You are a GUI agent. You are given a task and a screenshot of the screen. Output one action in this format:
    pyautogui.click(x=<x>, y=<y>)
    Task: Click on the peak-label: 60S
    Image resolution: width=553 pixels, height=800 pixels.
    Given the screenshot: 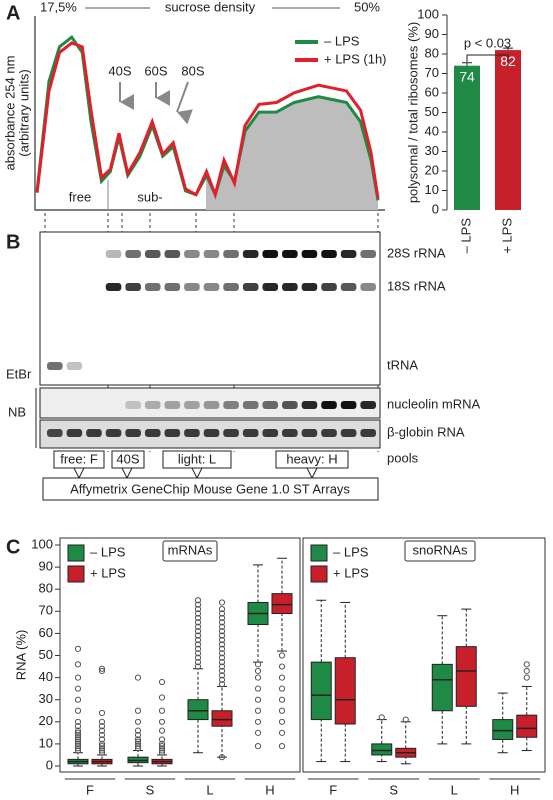 What is the action you would take?
    pyautogui.click(x=155, y=70)
    